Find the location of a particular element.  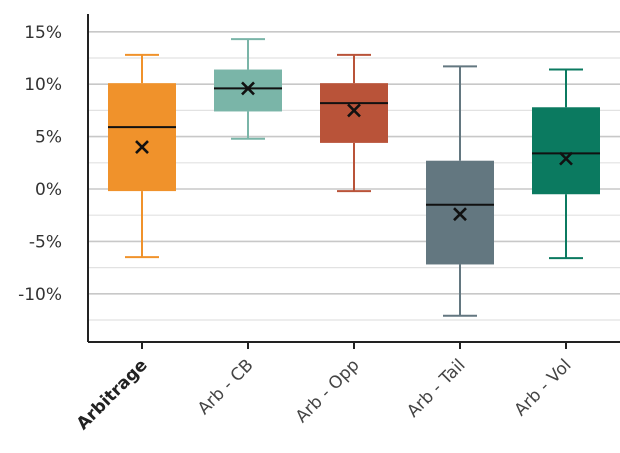

box-arb-vol is located at coordinates (566, 164).